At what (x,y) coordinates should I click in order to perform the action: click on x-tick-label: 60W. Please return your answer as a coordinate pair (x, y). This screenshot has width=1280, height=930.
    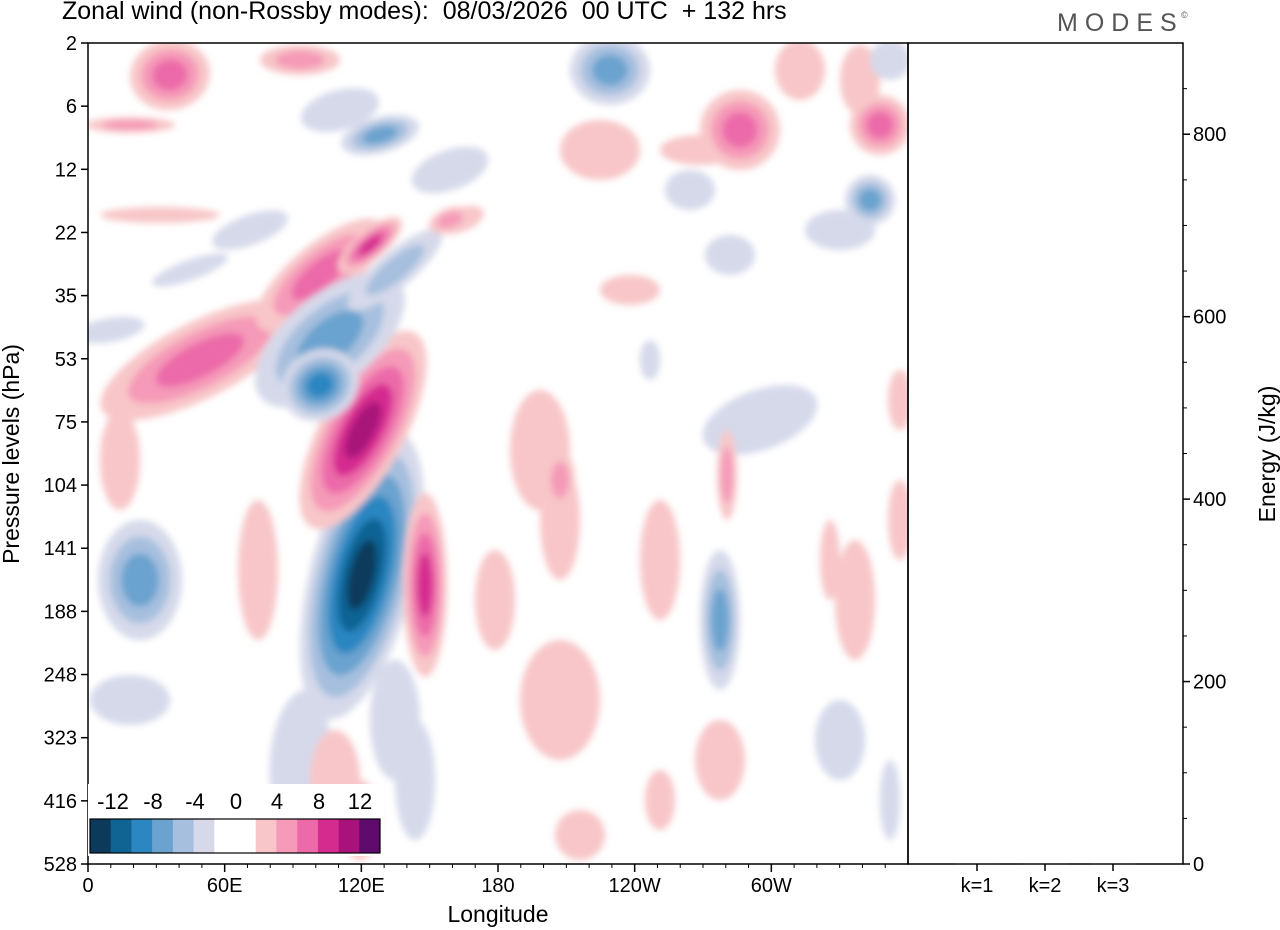
    Looking at the image, I should click on (771, 886).